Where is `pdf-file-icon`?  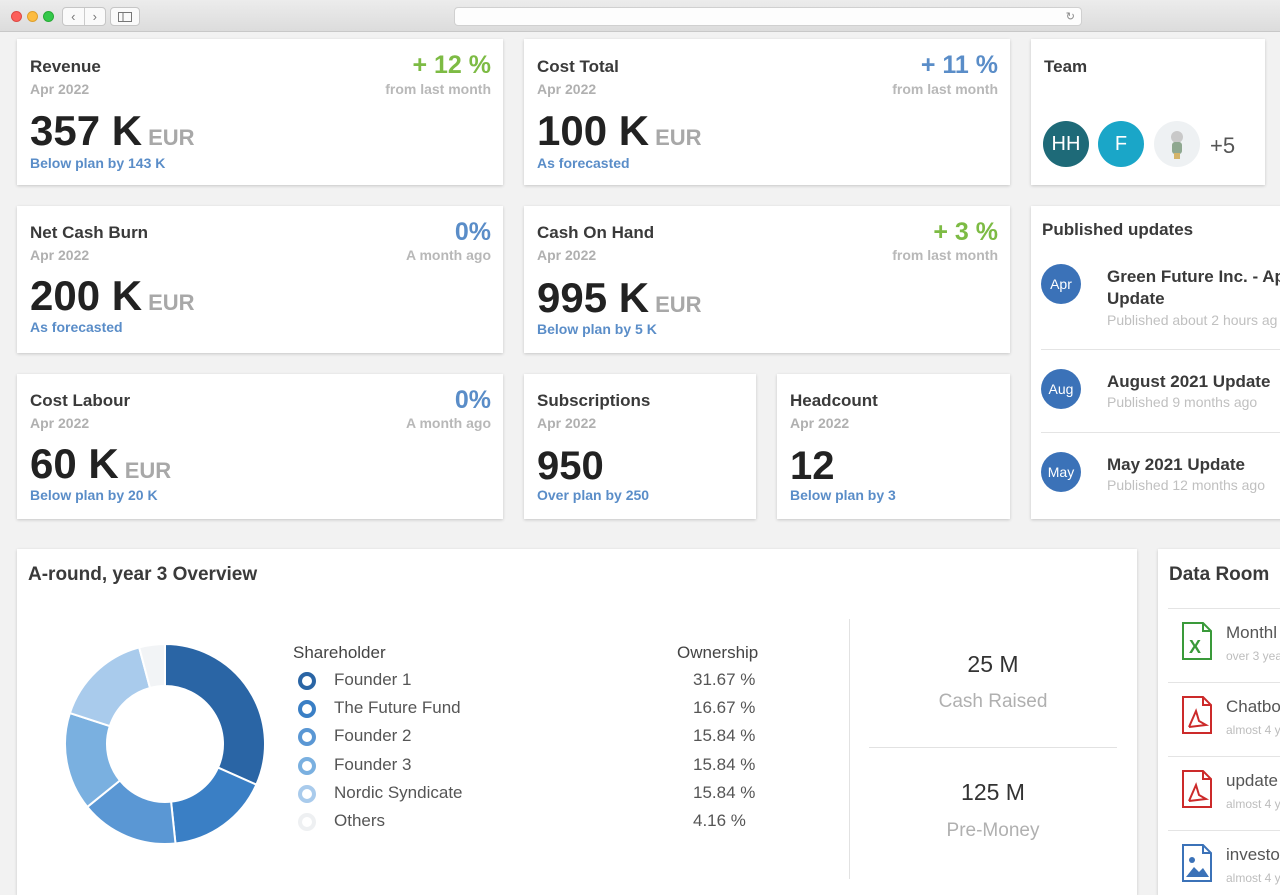
pdf-file-icon is located at coordinates (1197, 715).